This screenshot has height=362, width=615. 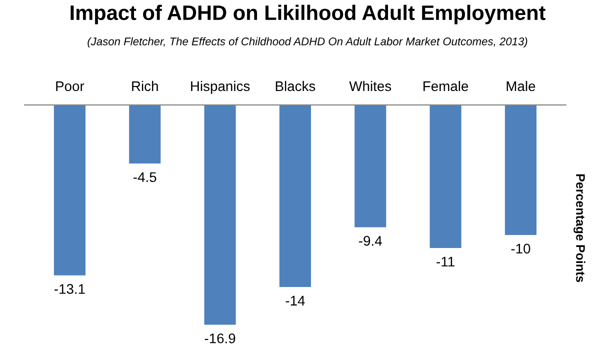 What do you see at coordinates (580, 228) in the screenshot?
I see `y-axis-title: Percentage Points` at bounding box center [580, 228].